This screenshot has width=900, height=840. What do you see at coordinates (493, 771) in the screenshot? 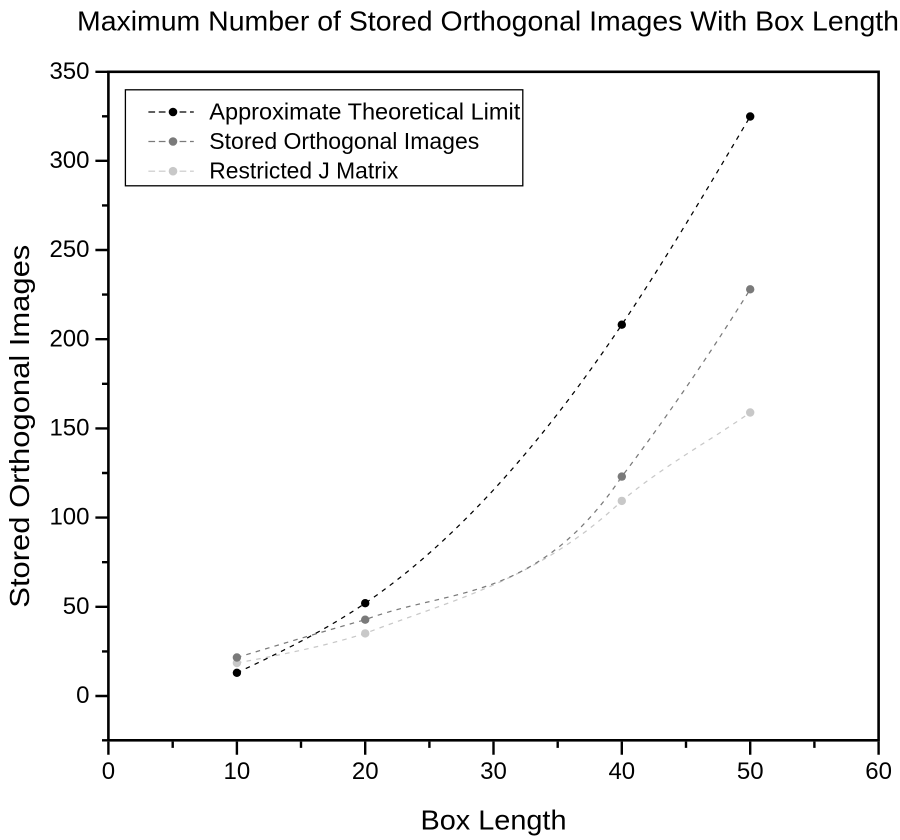
I see `svg-text: 30` at bounding box center [493, 771].